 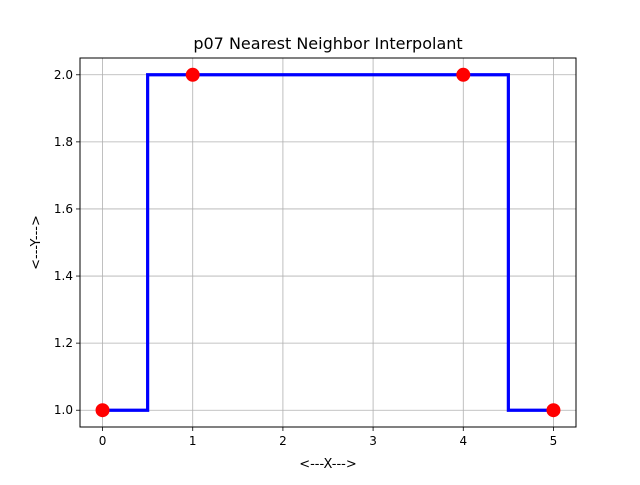 I want to click on x-tick-label: 4, so click(x=463, y=441).